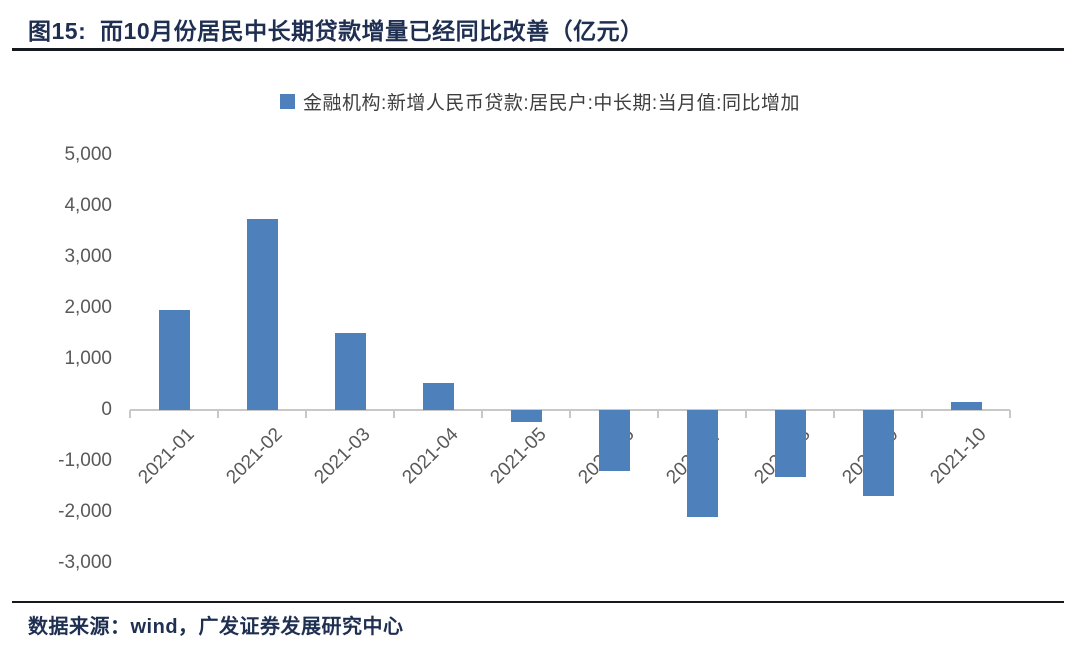  I want to click on chart-legend: 金融机构:新增人民币贷款:居民户:中长期:当月值:同比增加, so click(540, 101).